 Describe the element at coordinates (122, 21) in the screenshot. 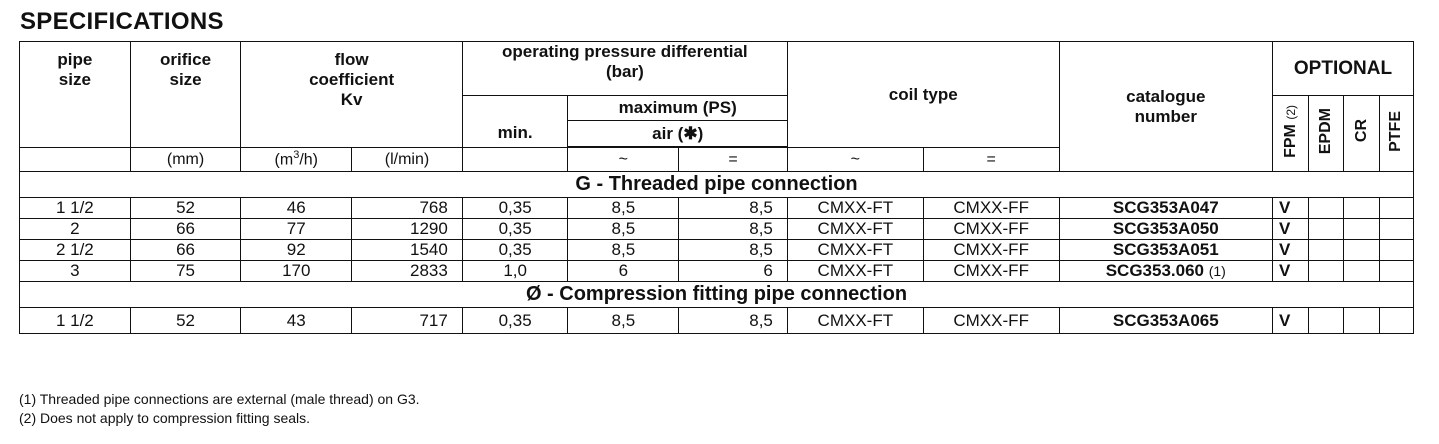

I see `page-title: SPECIFICATIONS` at that location.